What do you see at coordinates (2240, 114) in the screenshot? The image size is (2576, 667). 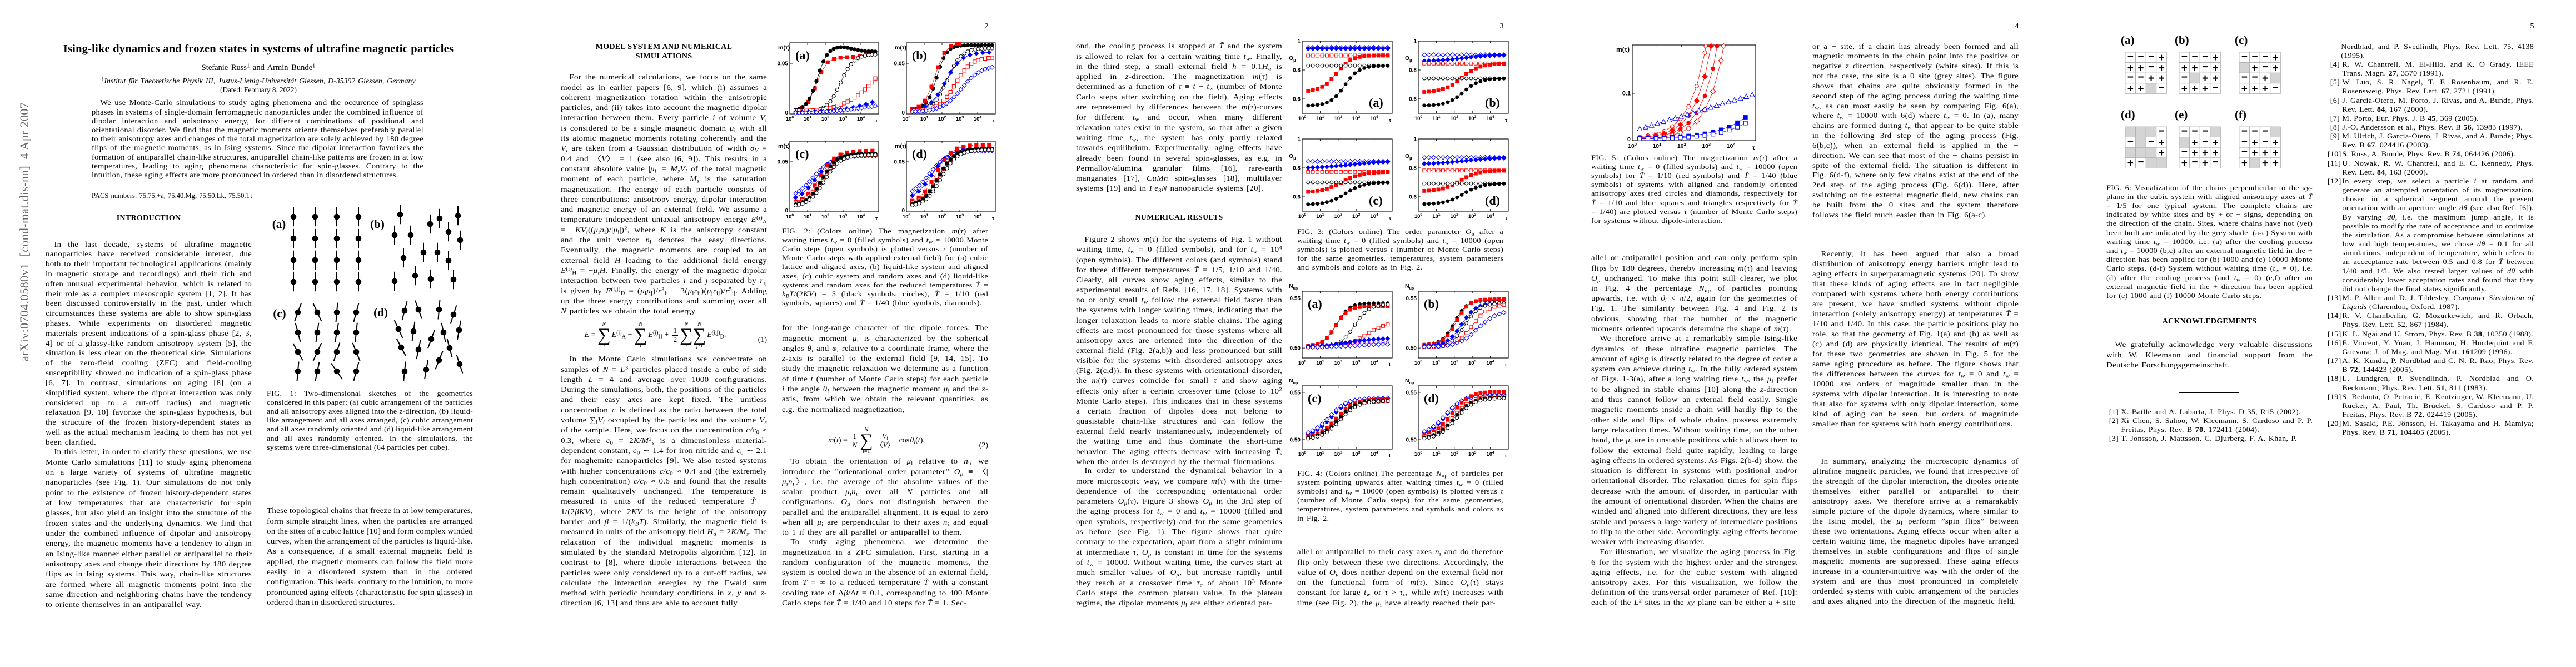 I see `svg-text: (f)` at bounding box center [2240, 114].